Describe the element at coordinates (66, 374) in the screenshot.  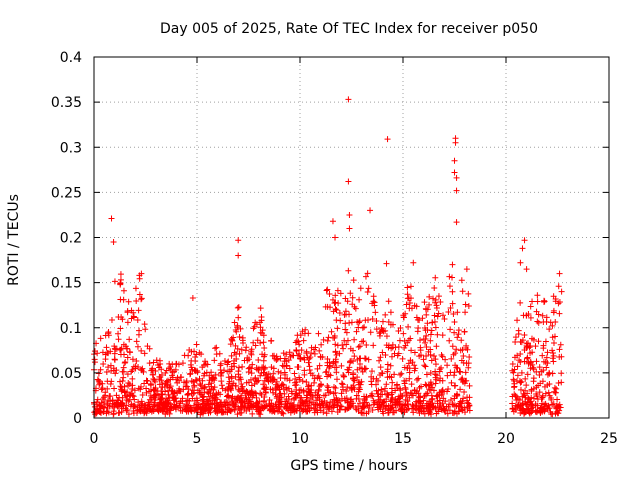
I see `y-tick-label: 0.05` at that location.